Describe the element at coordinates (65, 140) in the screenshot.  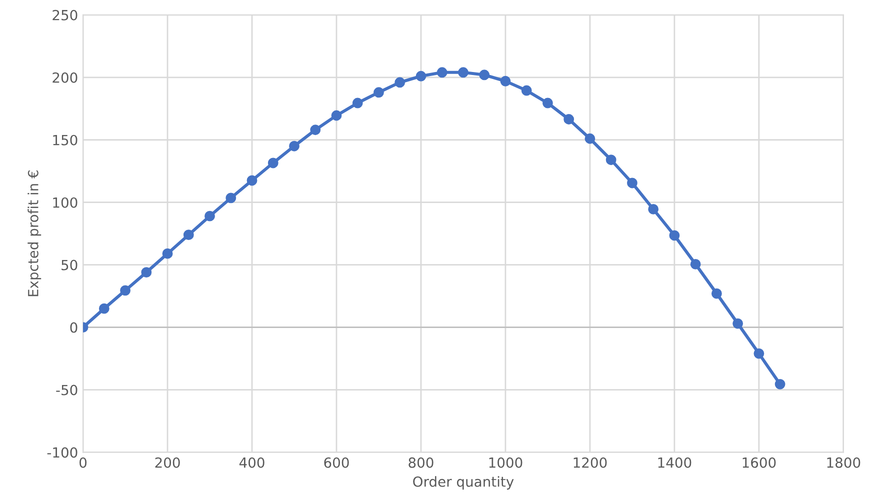
I see `y-tick-label: 150` at that location.